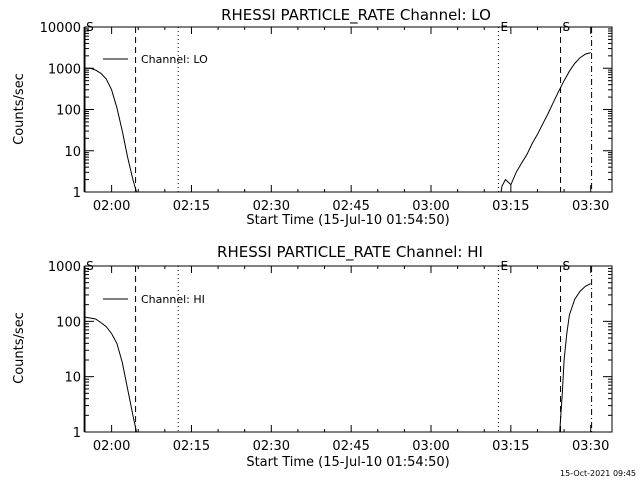 This screenshot has width=640, height=480. What do you see at coordinates (60, 28) in the screenshot?
I see `y-tick-label: 10000` at bounding box center [60, 28].